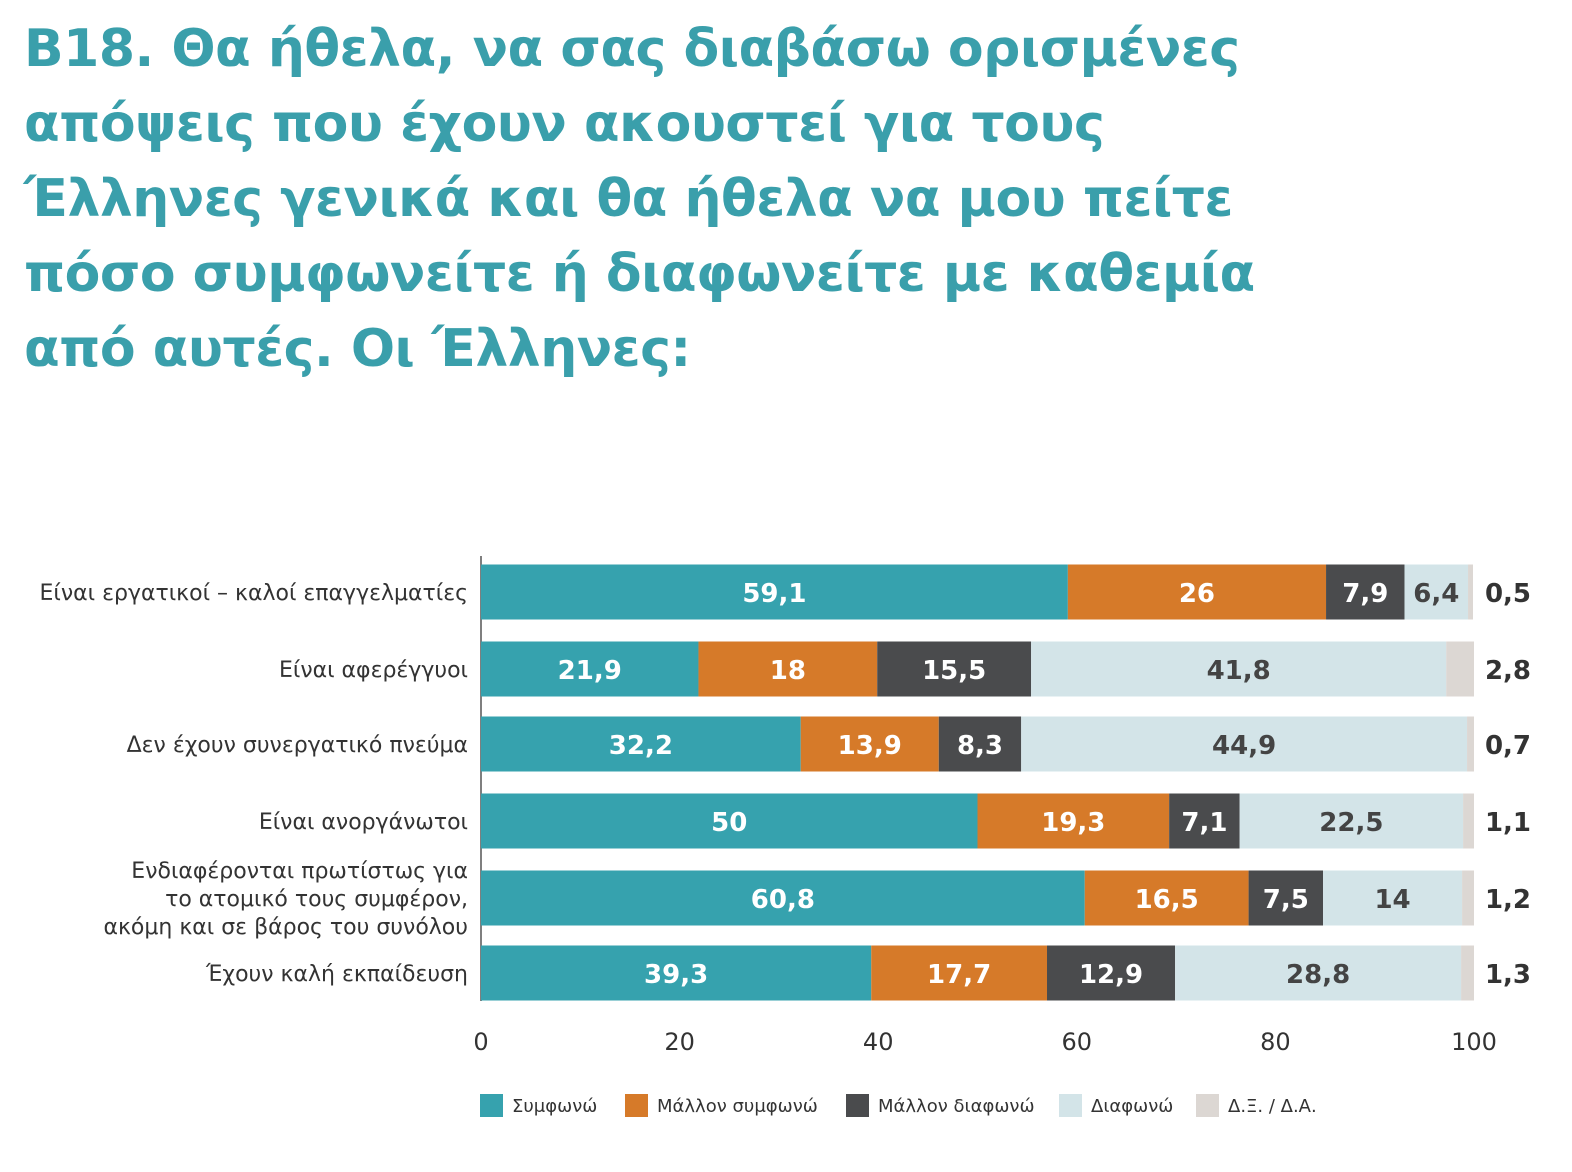 The height and width of the screenshot is (1172, 1572). I want to click on data-label: 7,5, so click(1286, 900).